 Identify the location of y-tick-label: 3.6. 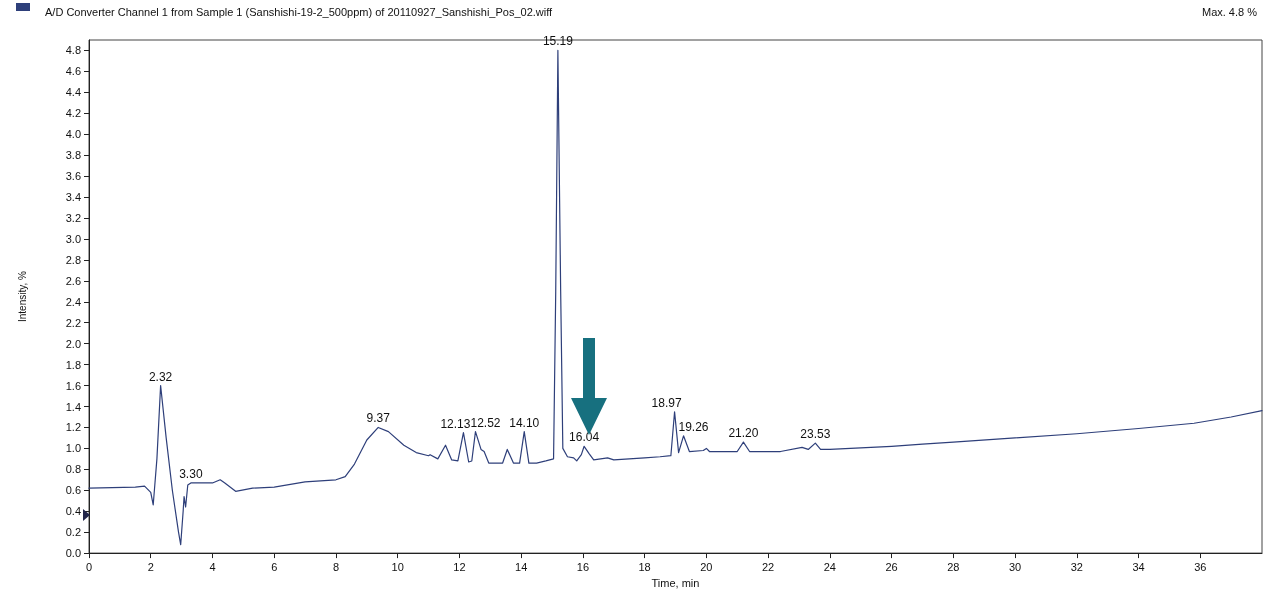
(73, 176).